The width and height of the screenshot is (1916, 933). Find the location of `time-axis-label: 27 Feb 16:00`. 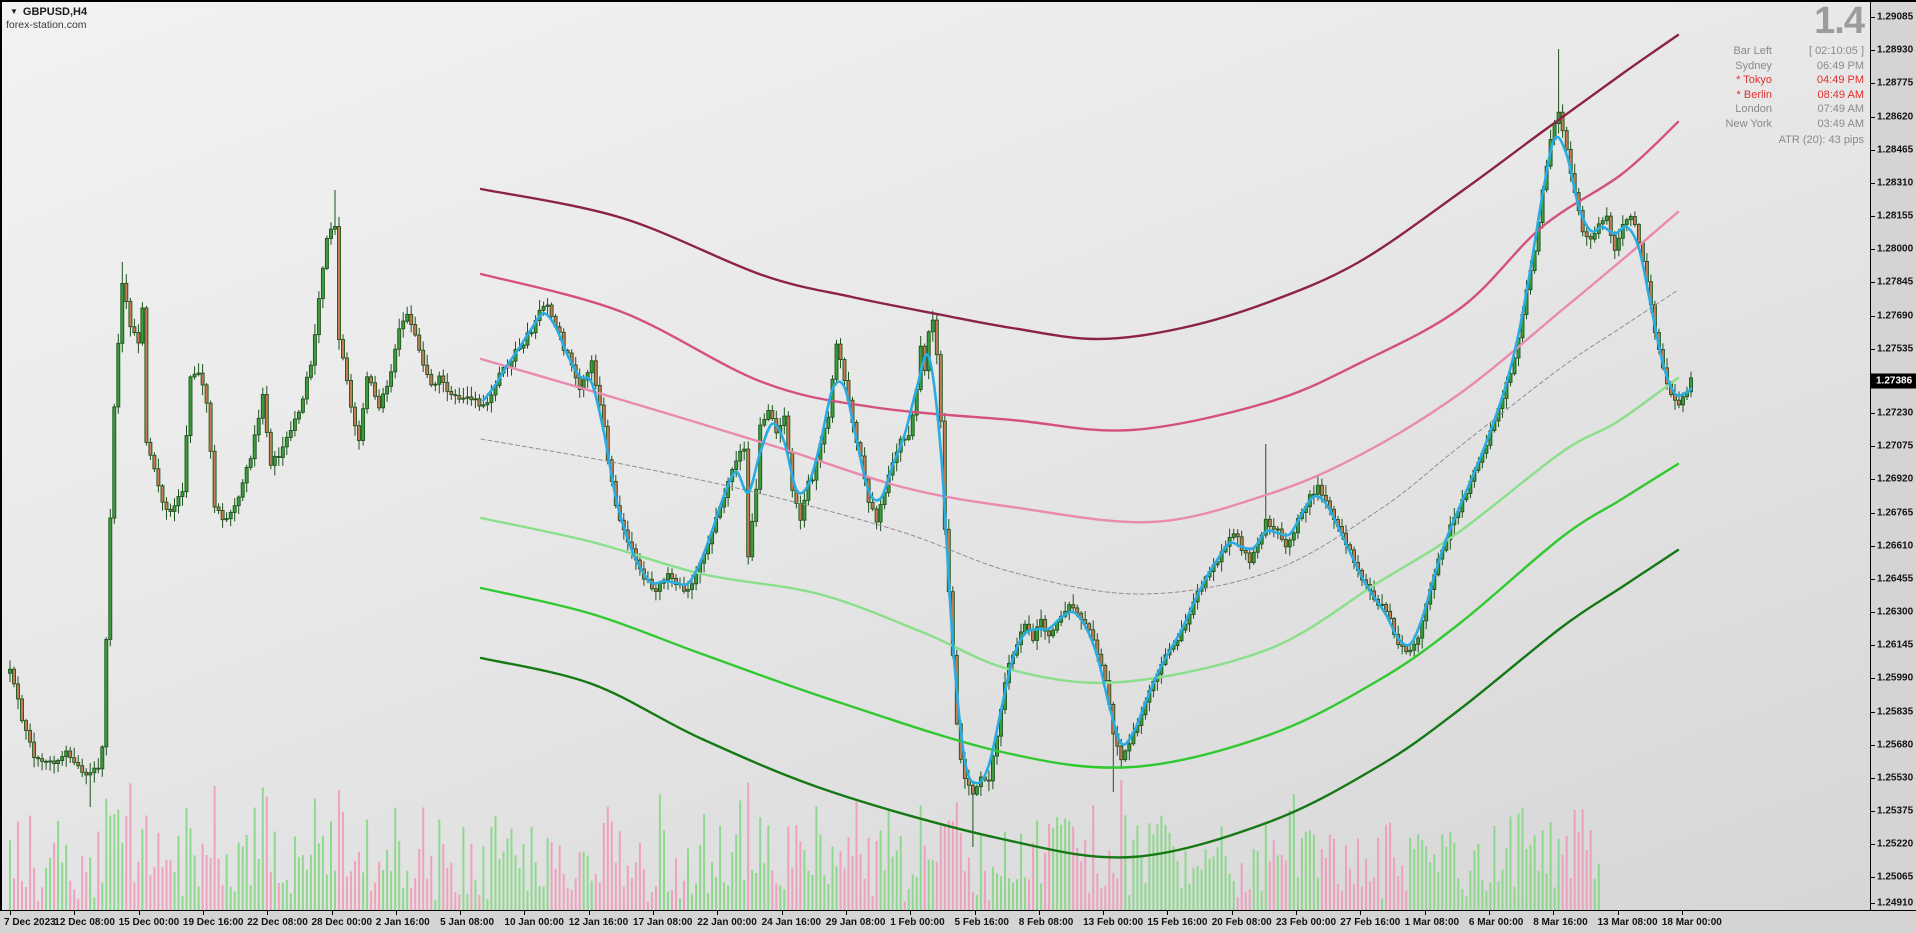

time-axis-label: 27 Feb 16:00 is located at coordinates (1370, 922).